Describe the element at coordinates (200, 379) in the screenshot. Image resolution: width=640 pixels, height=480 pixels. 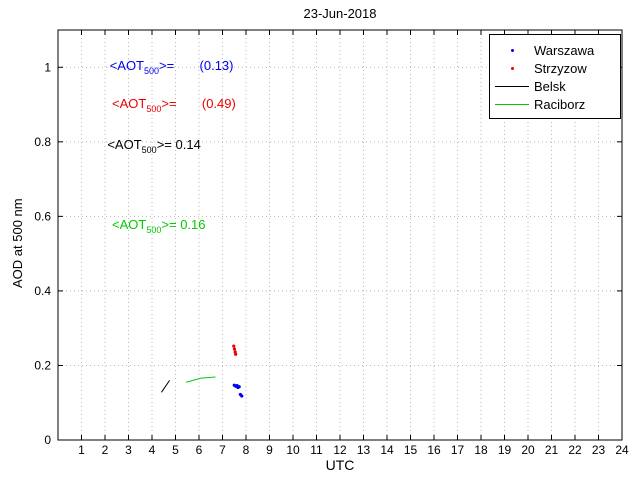
I see `series-line-raciborz` at that location.